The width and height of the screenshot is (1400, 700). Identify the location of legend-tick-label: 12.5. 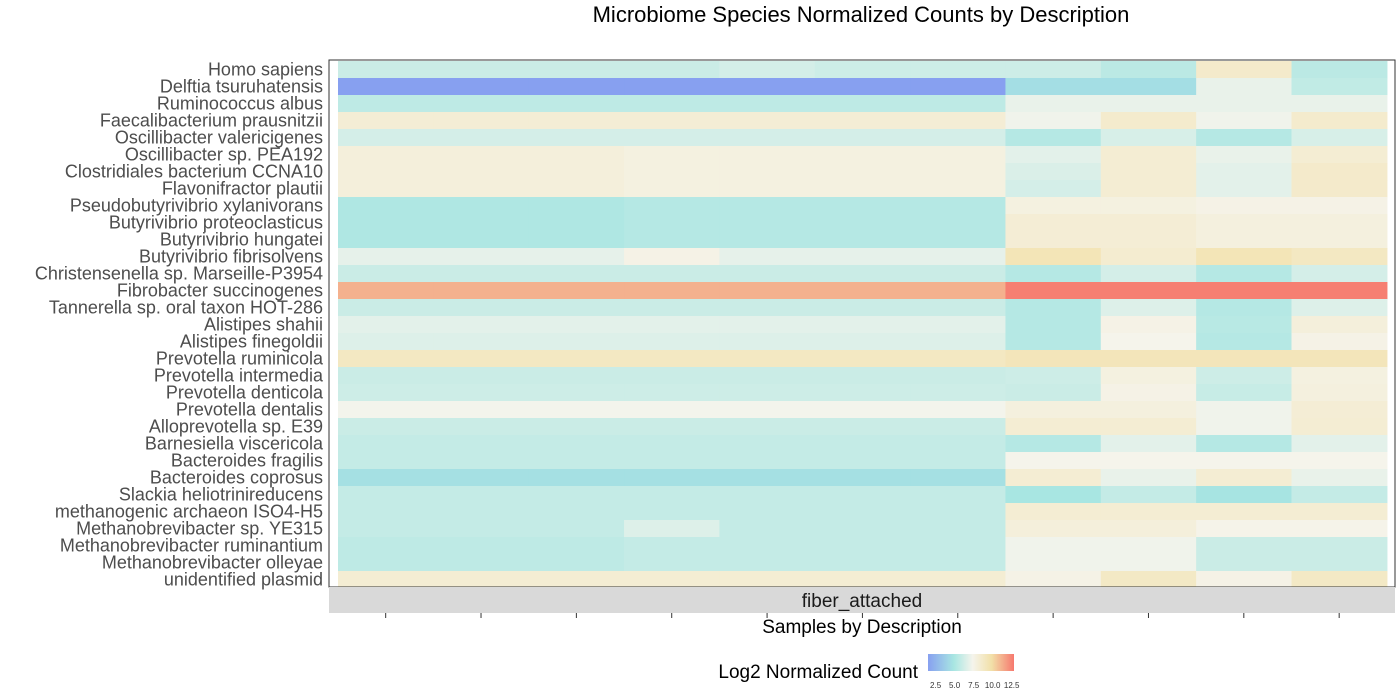
(1012, 685).